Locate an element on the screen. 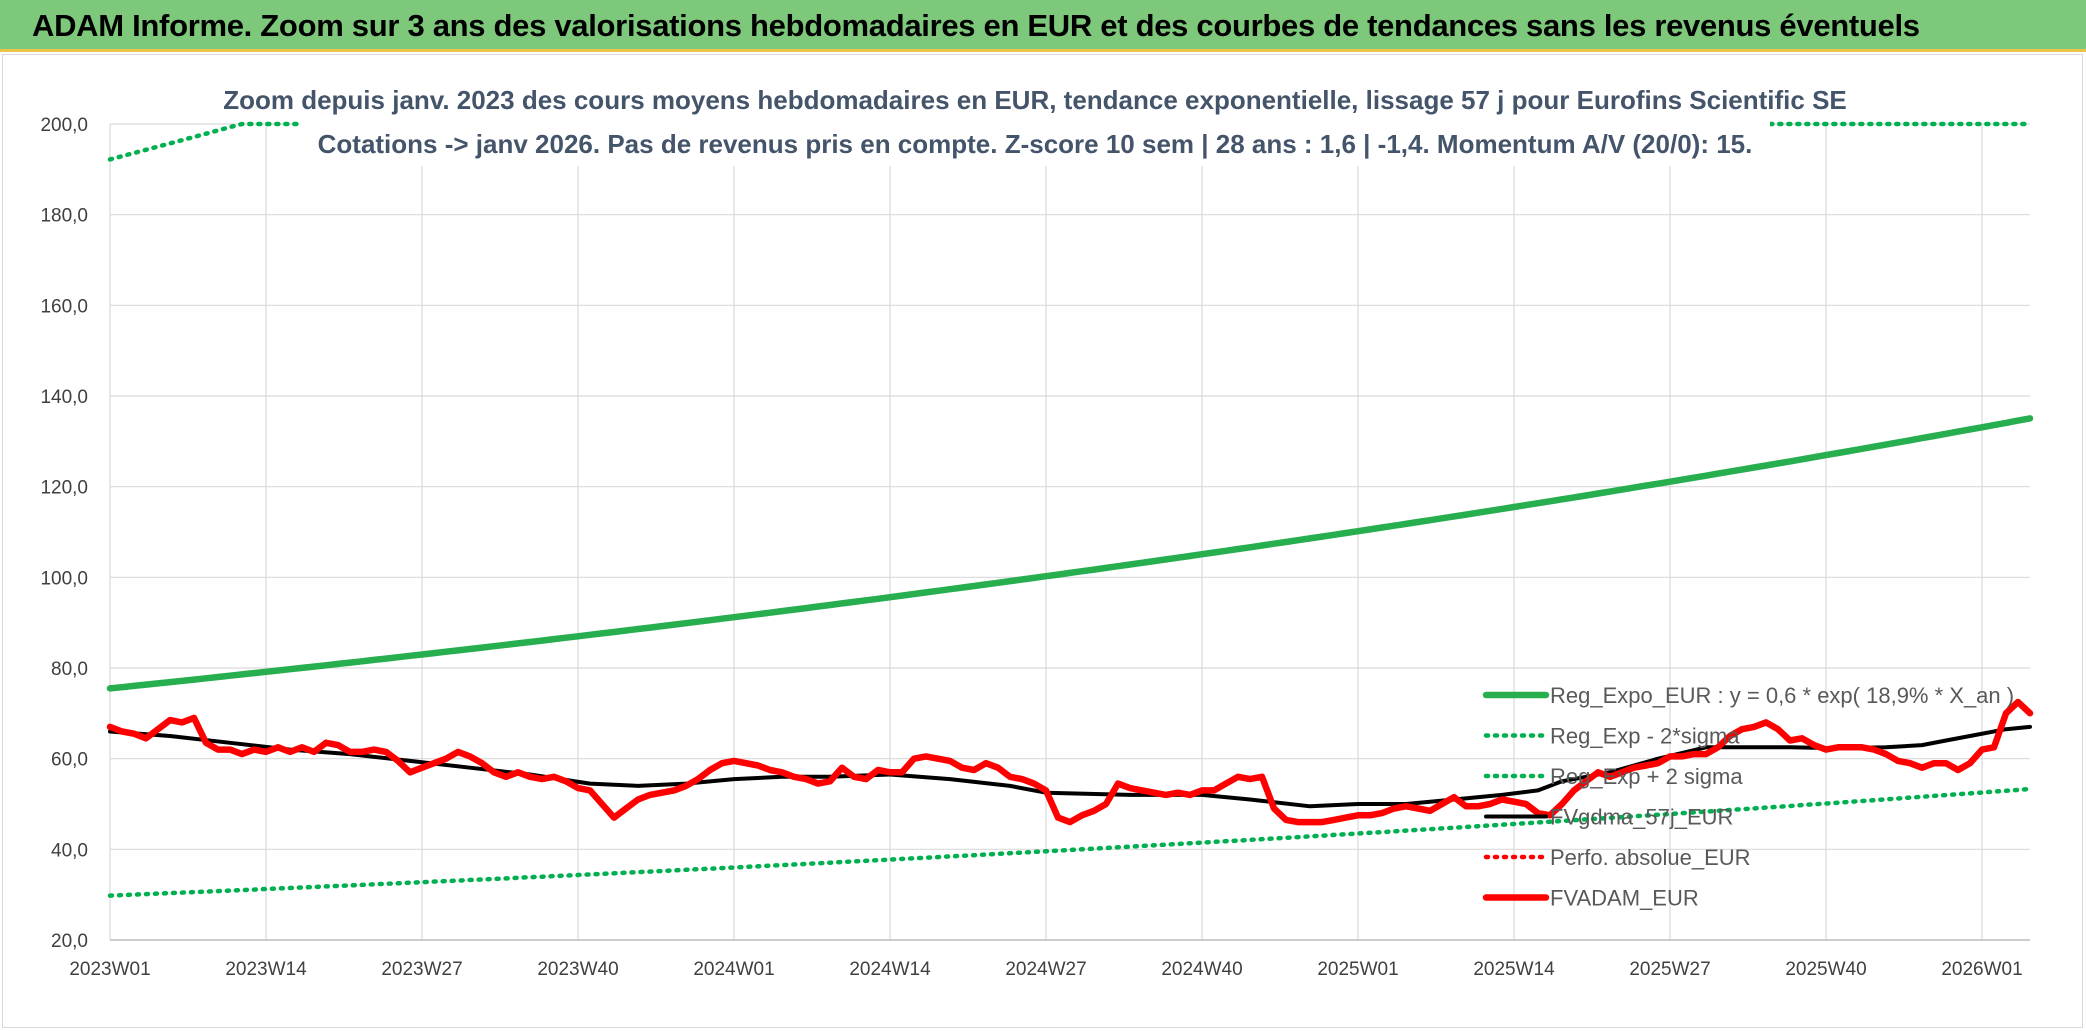 This screenshot has width=2086, height=1031. y-tick-label: 80,0 is located at coordinates (69, 669).